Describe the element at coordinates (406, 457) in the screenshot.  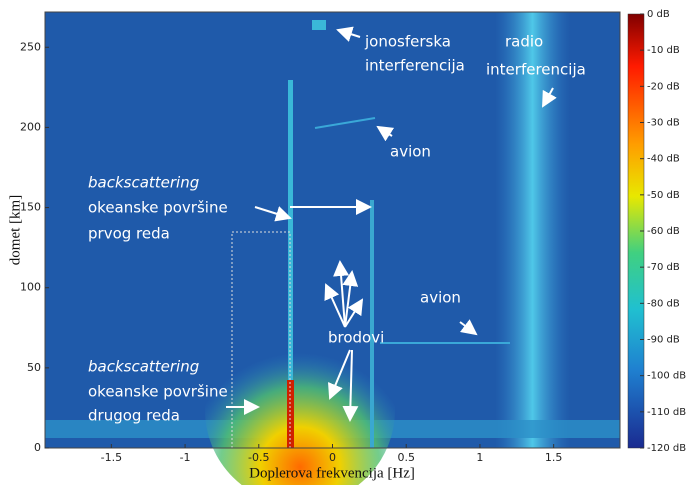
I see `x-tick-label: 0.5` at that location.